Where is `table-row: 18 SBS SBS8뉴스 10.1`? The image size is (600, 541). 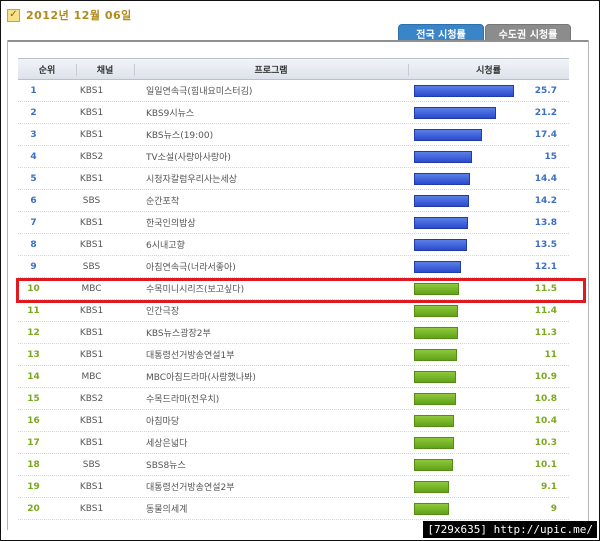
table-row: 18 SBS SBS8뉴스 10.1 is located at coordinates (293, 465).